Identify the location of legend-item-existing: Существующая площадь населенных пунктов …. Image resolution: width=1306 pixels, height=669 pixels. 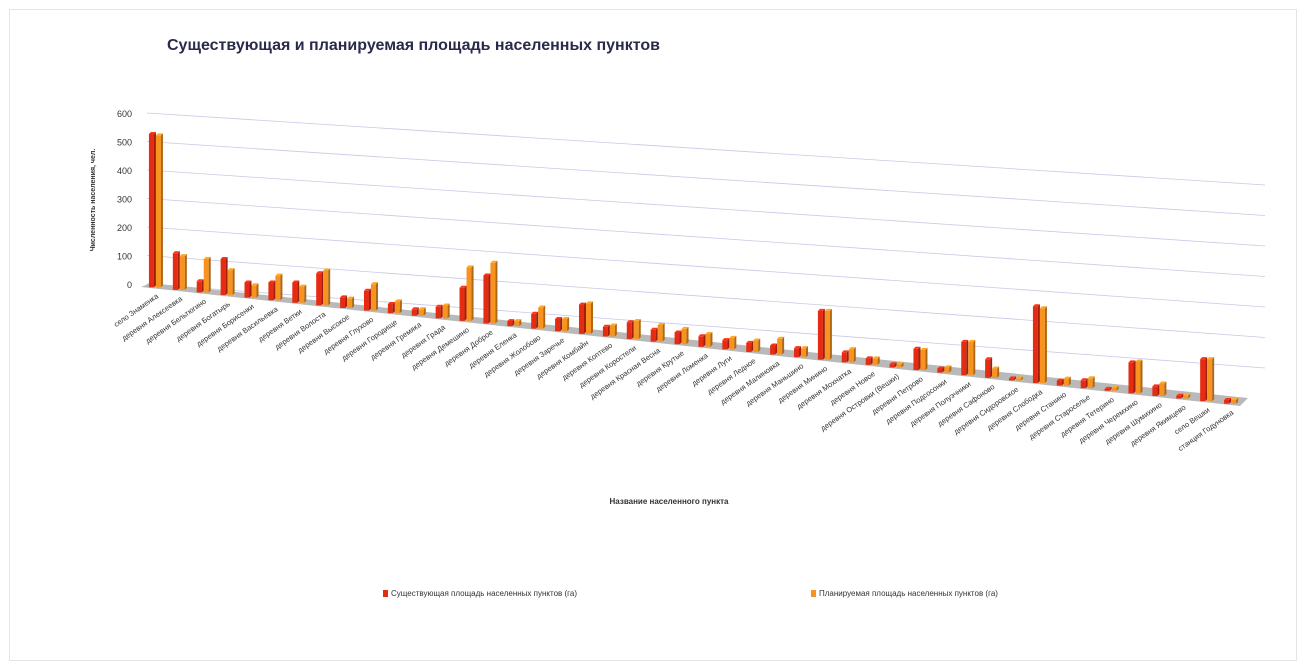
(480, 593).